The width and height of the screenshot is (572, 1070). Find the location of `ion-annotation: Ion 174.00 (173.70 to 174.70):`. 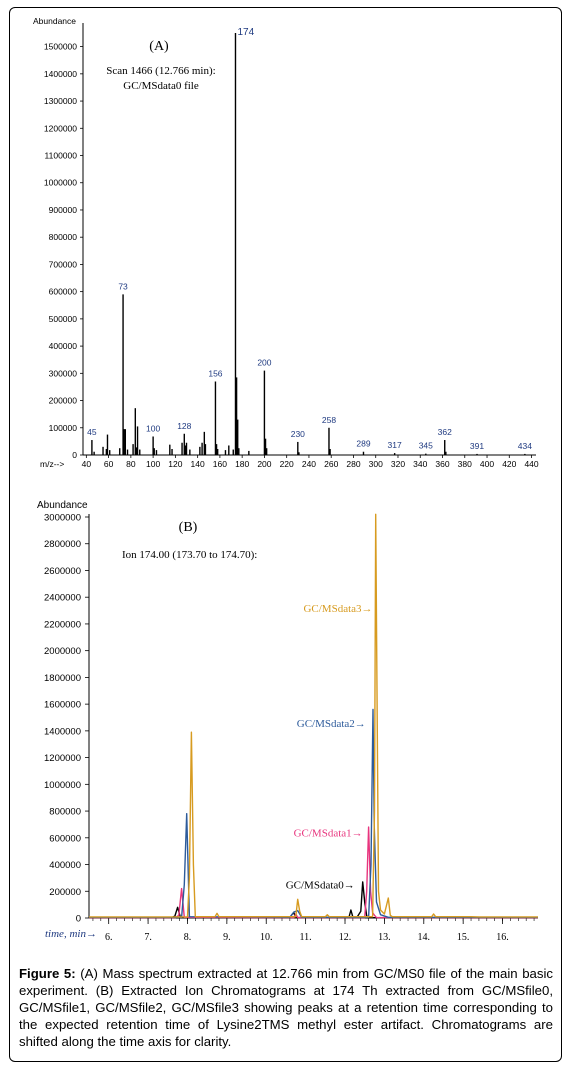

ion-annotation: Ion 174.00 (173.70 to 174.70): is located at coordinates (189, 555).